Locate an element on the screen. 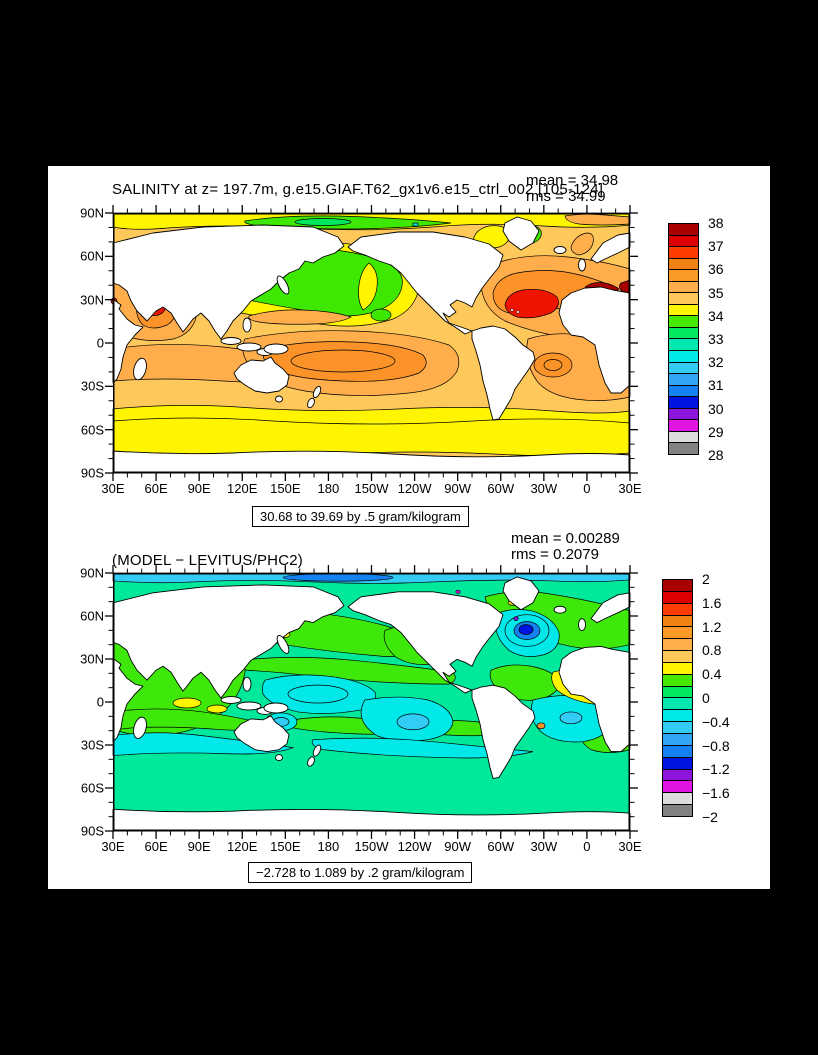 Image resolution: width=818 pixels, height=1055 pixels. bottom-plot-title: (MODEL − LEVITUS/PHC2) is located at coordinates (207, 560).